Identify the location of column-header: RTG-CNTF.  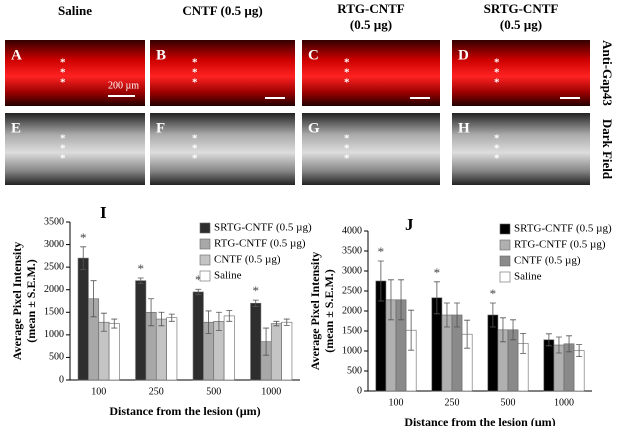
(370, 8).